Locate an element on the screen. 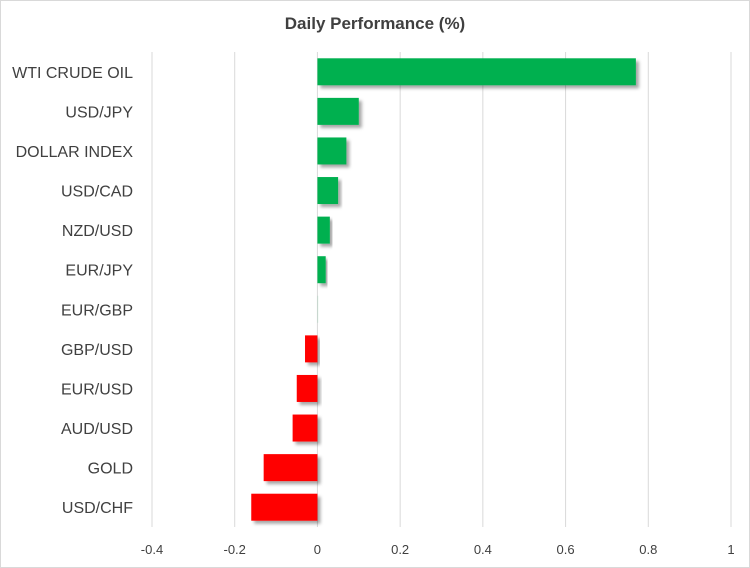 Image resolution: width=750 pixels, height=568 pixels. x-tick-label: 0.2 is located at coordinates (400, 549).